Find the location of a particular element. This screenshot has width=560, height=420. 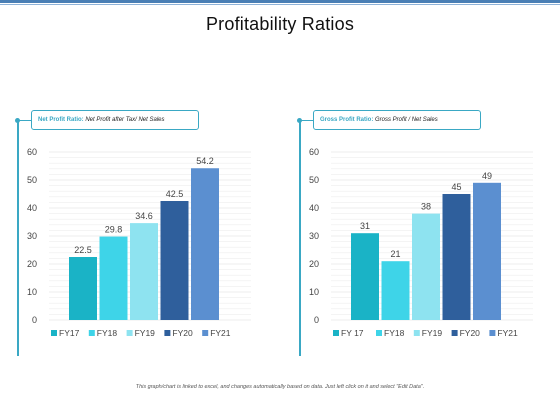

top-rule is located at coordinates (280, 1).